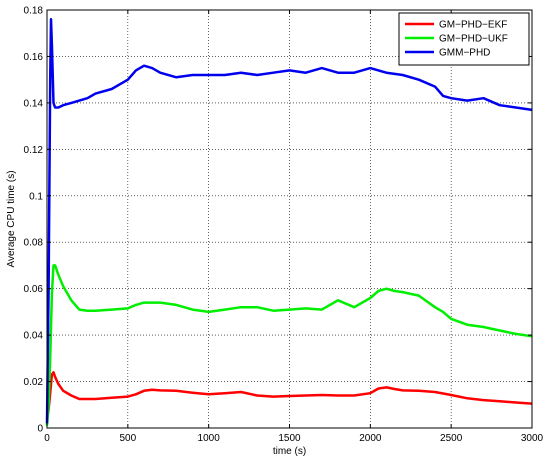 This screenshot has height=462, width=550. What do you see at coordinates (40, 429) in the screenshot?
I see `y-tick-label: 0` at bounding box center [40, 429].